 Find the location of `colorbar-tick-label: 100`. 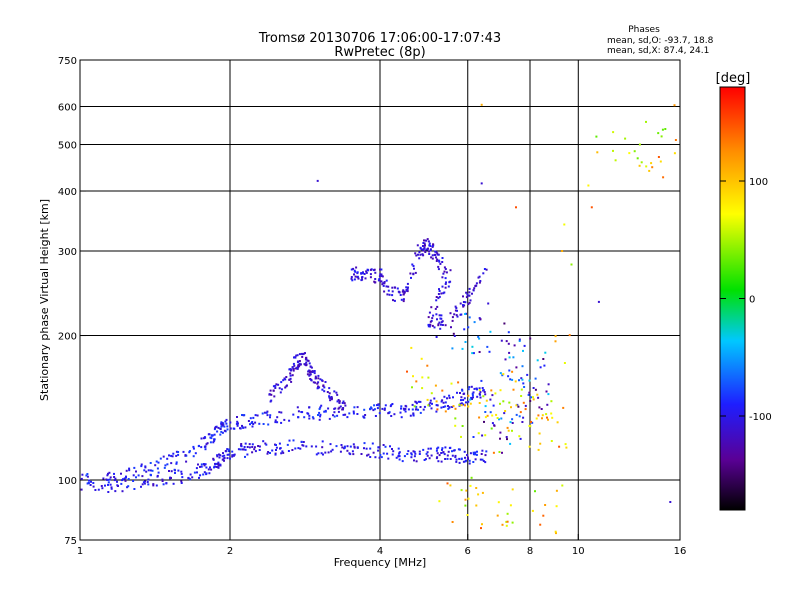

colorbar-tick-label: 100 is located at coordinates (758, 182).